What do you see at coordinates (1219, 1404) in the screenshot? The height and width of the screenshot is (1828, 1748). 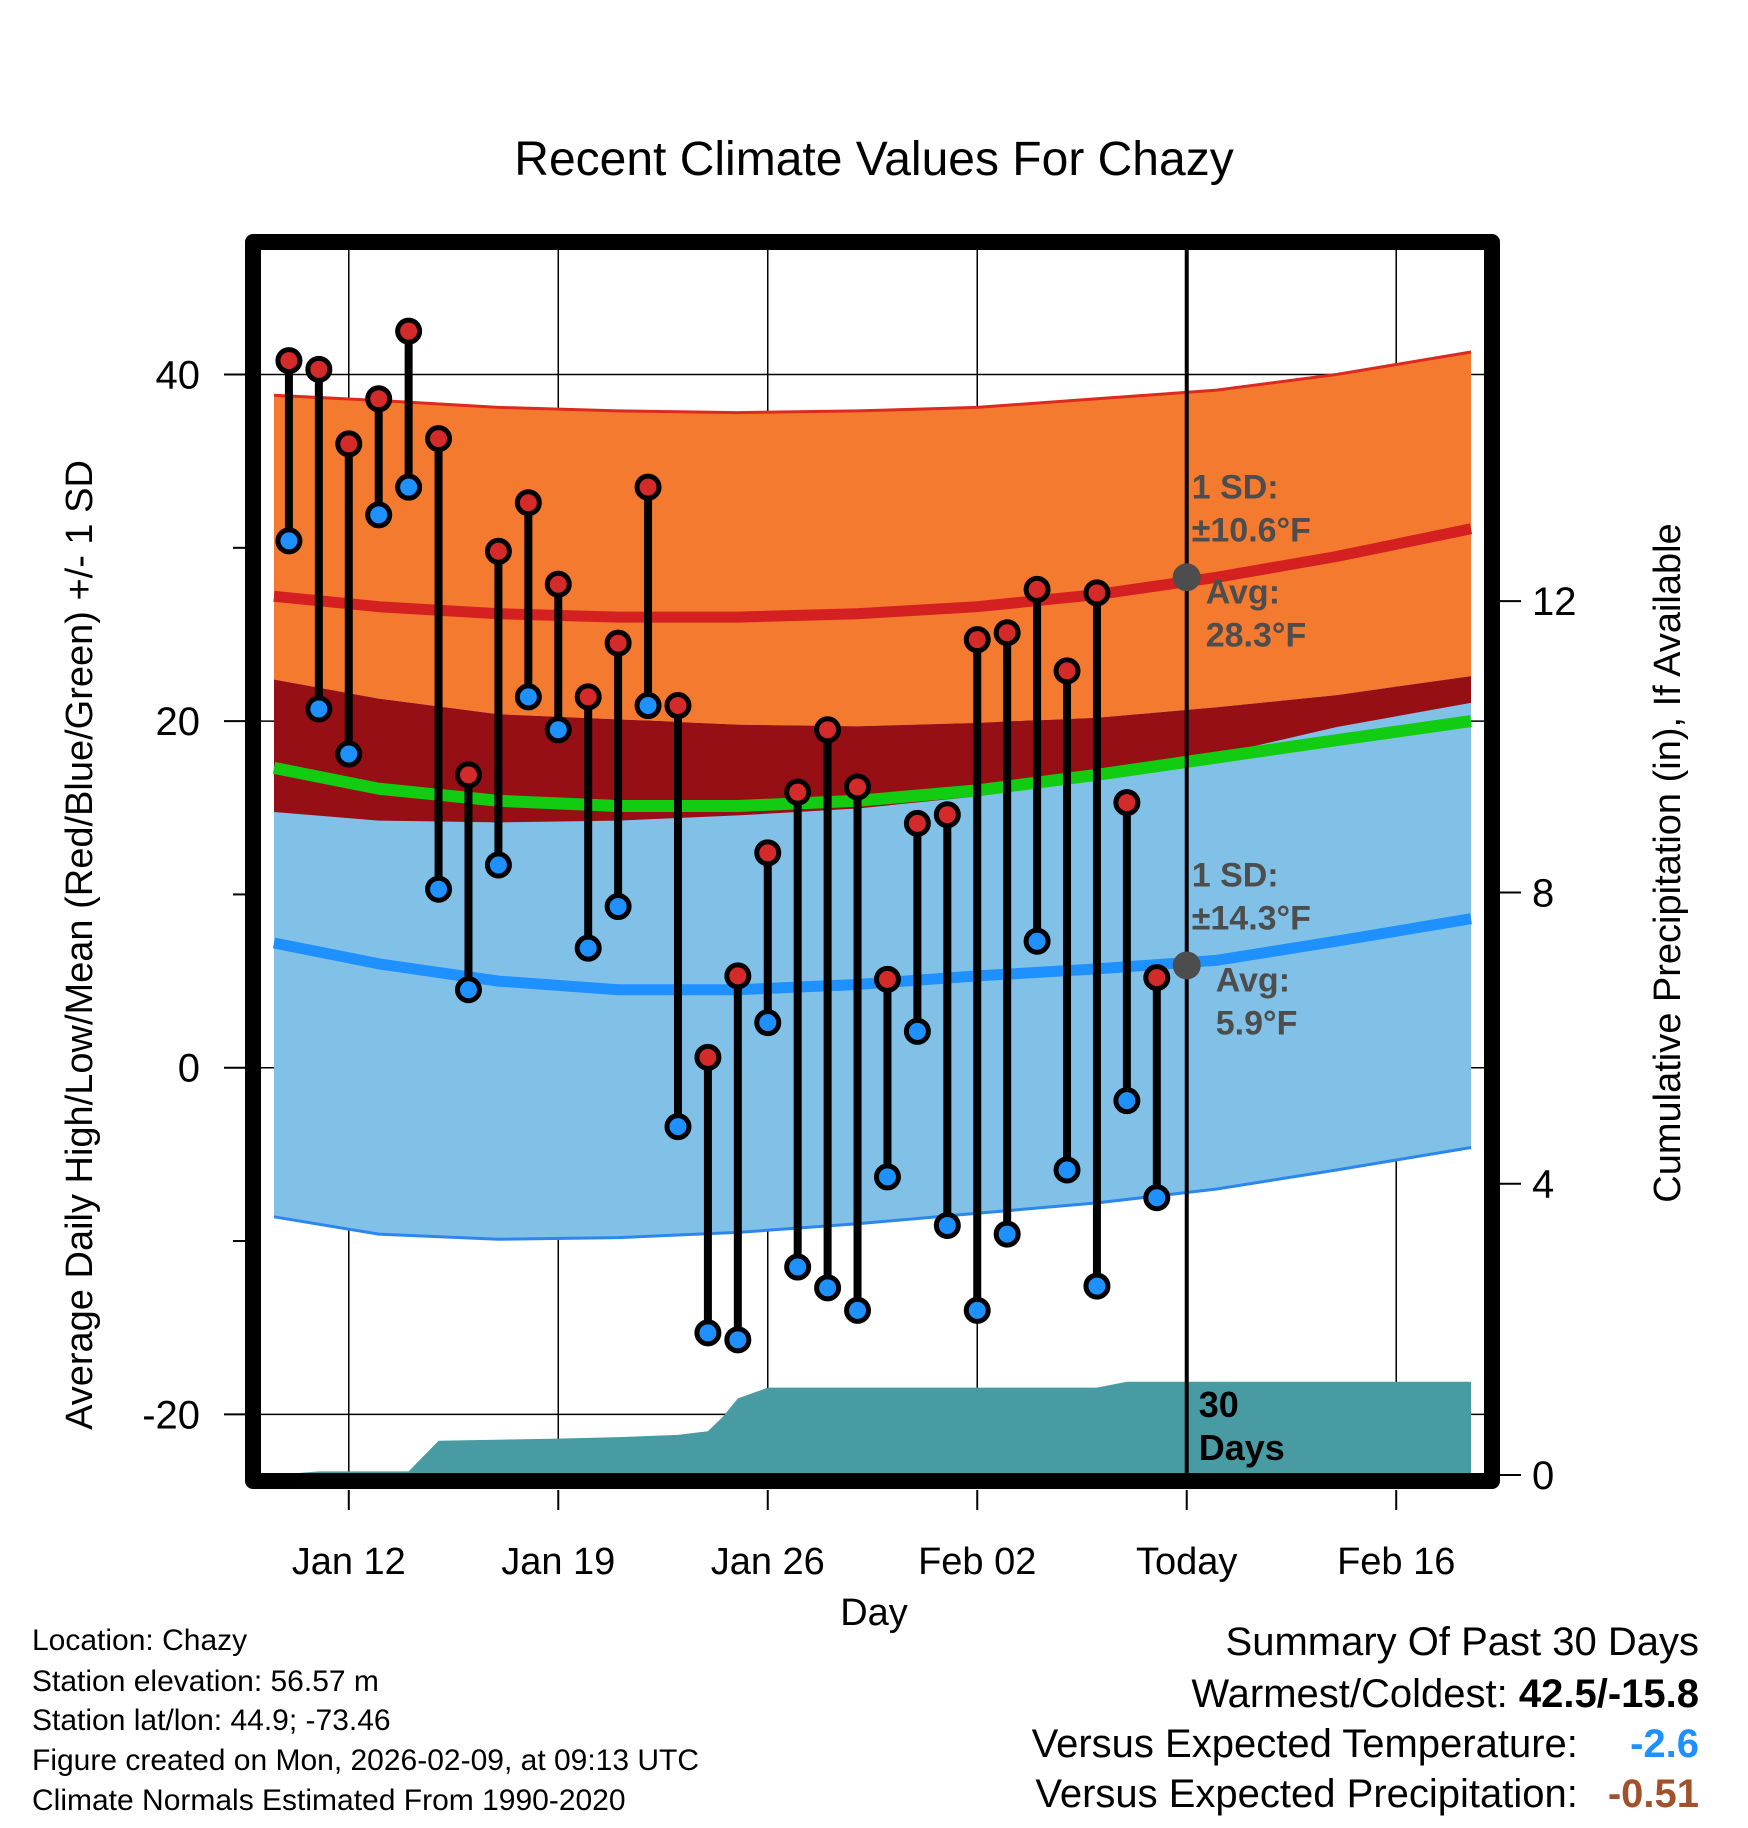 I see `days-count-label: 30` at bounding box center [1219, 1404].